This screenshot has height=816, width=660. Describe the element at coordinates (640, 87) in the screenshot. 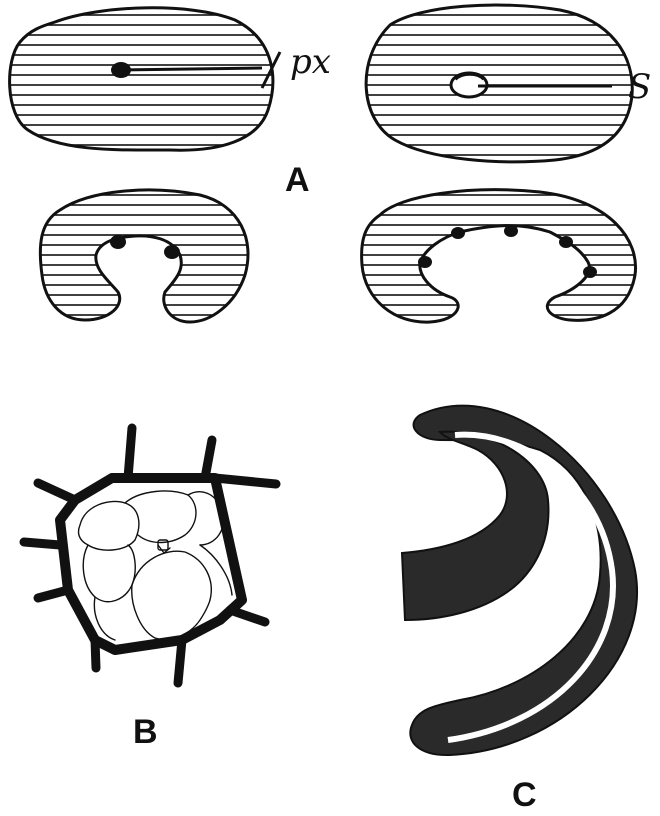

I see `label-s: S` at that location.